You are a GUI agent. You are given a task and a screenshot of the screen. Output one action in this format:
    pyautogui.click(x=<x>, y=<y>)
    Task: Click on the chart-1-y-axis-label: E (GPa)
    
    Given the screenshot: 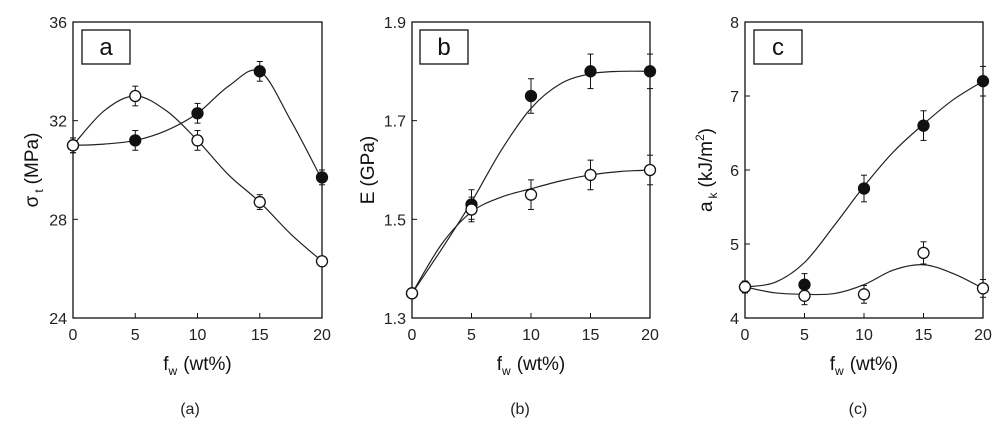 What is the action you would take?
    pyautogui.click(x=368, y=170)
    